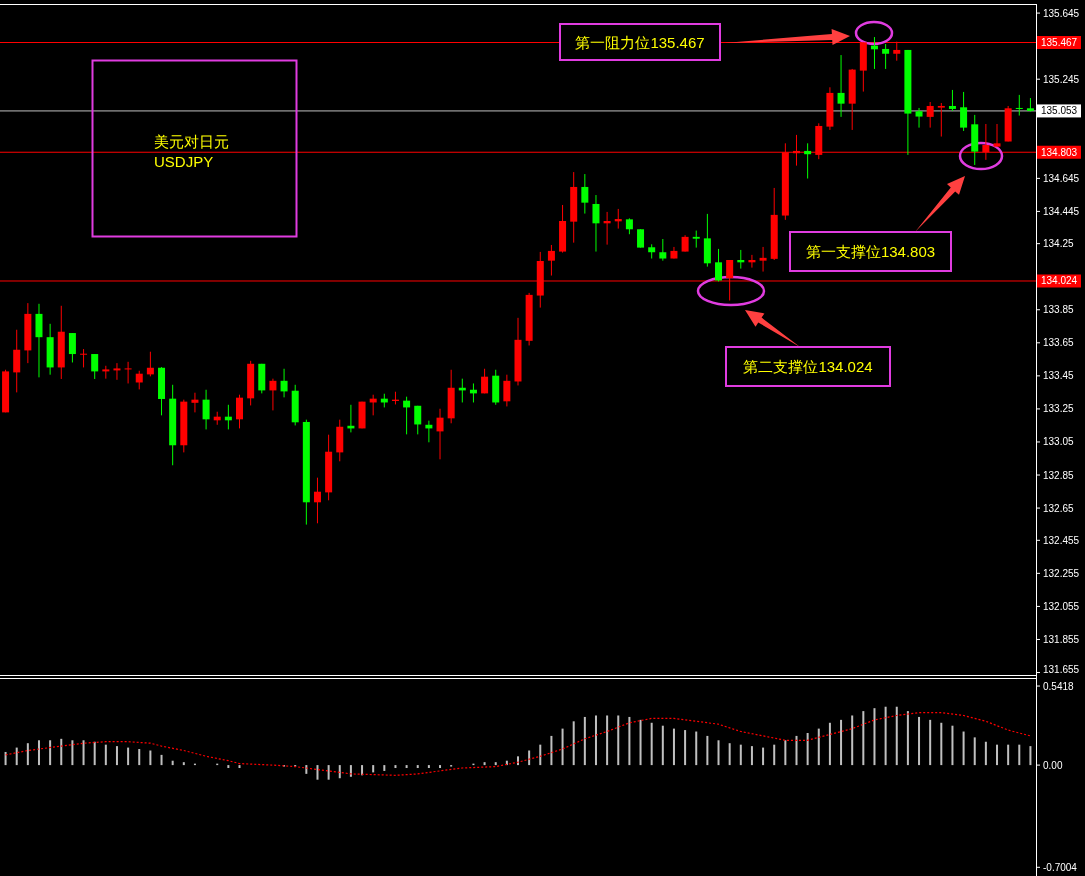 Image resolution: width=1085 pixels, height=876 pixels. I want to click on y-tick-label: 135.245, so click(1061, 79).